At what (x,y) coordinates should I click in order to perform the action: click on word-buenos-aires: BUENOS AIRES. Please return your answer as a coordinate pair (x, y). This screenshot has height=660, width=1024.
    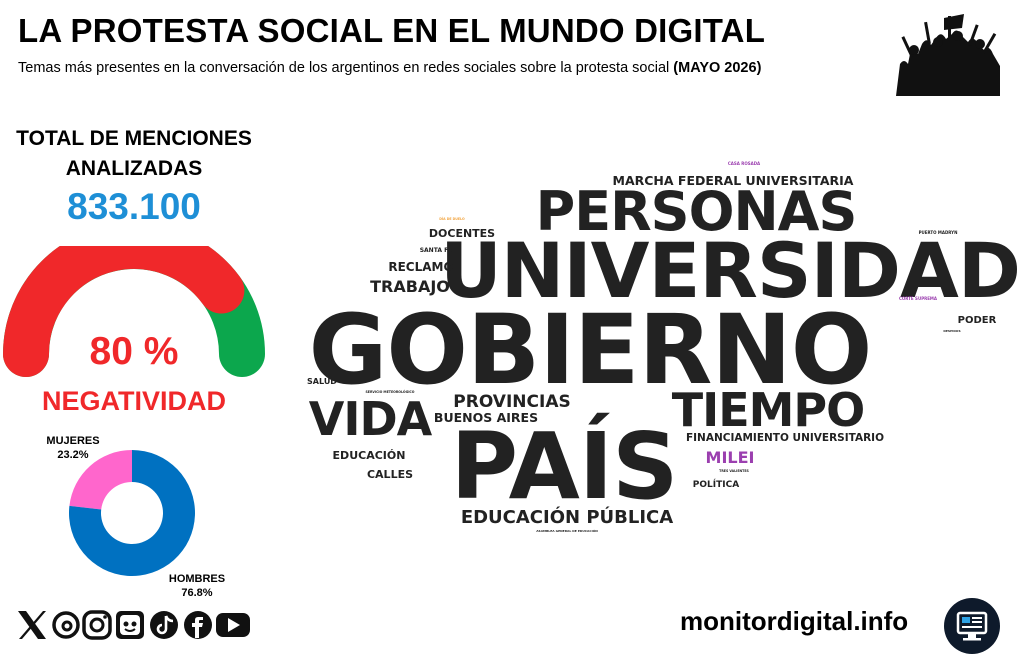
    Looking at the image, I should click on (486, 417).